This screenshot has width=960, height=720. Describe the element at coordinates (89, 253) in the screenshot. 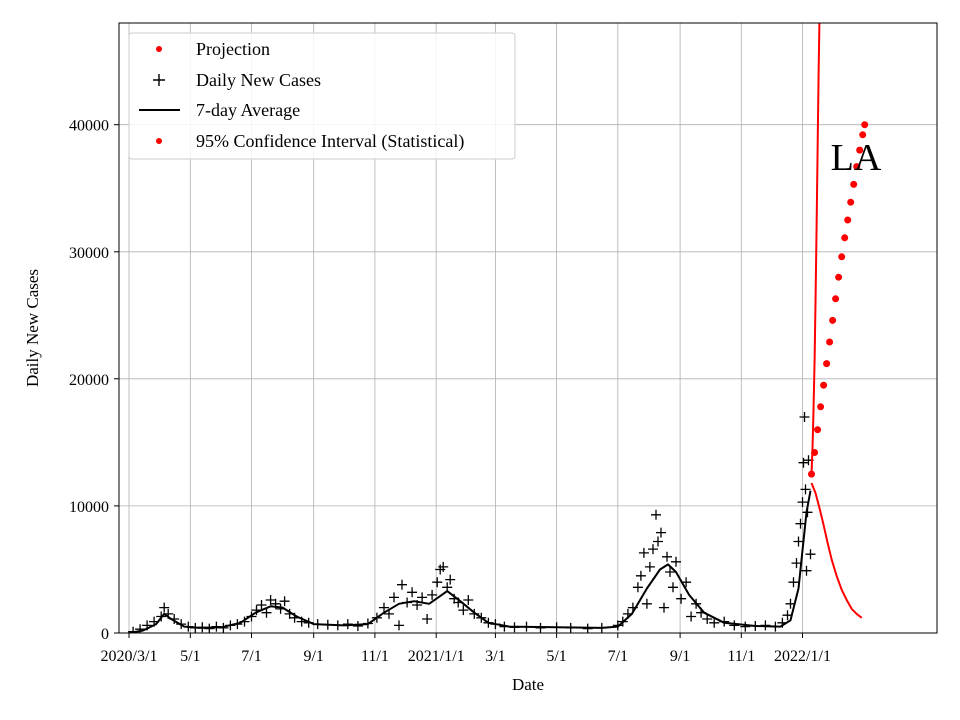

I see `y-tick-label: 30000` at that location.